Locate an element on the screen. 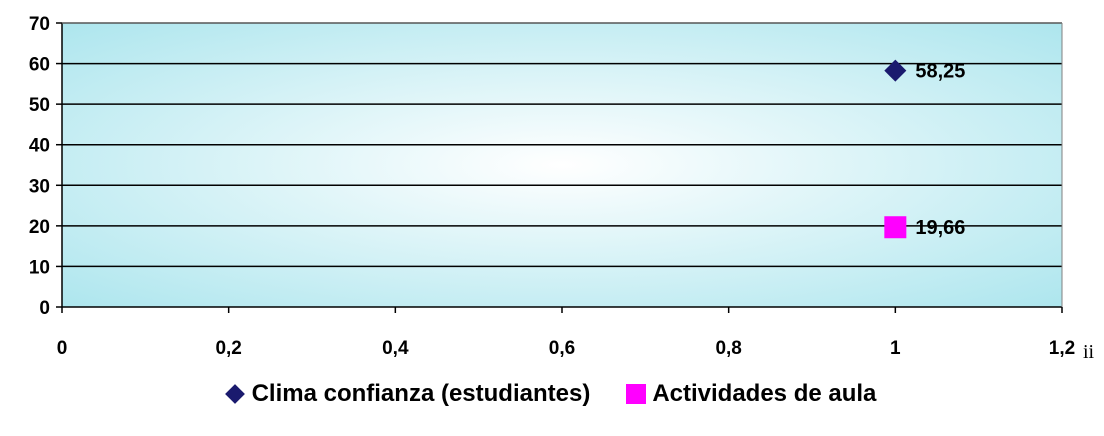 Image resolution: width=1104 pixels, height=436 pixels. y-tick-label: 50 is located at coordinates (39, 105).